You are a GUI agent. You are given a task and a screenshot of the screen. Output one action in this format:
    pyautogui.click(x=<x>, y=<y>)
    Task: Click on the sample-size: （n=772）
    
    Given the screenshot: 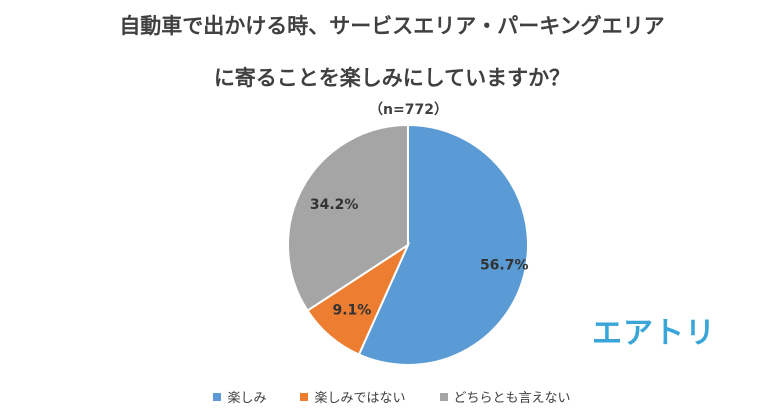 What is the action you would take?
    pyautogui.click(x=408, y=110)
    